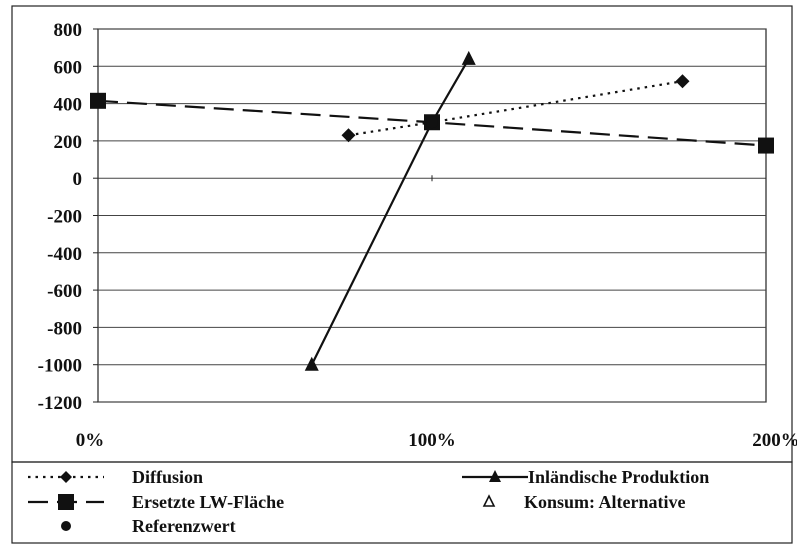 The width and height of the screenshot is (797, 550). Describe the element at coordinates (167, 477) in the screenshot. I see `legend-label: Diffusion` at that location.